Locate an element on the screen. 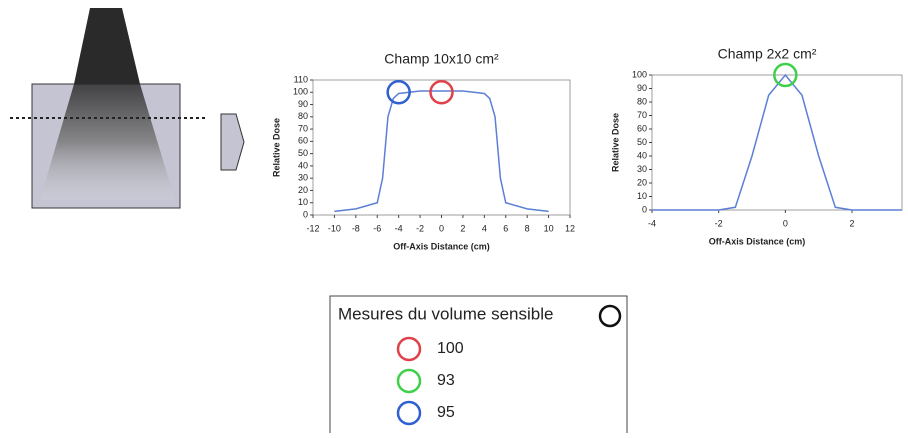 The image size is (908, 438). x-tick-label: 8 is located at coordinates (527, 228).